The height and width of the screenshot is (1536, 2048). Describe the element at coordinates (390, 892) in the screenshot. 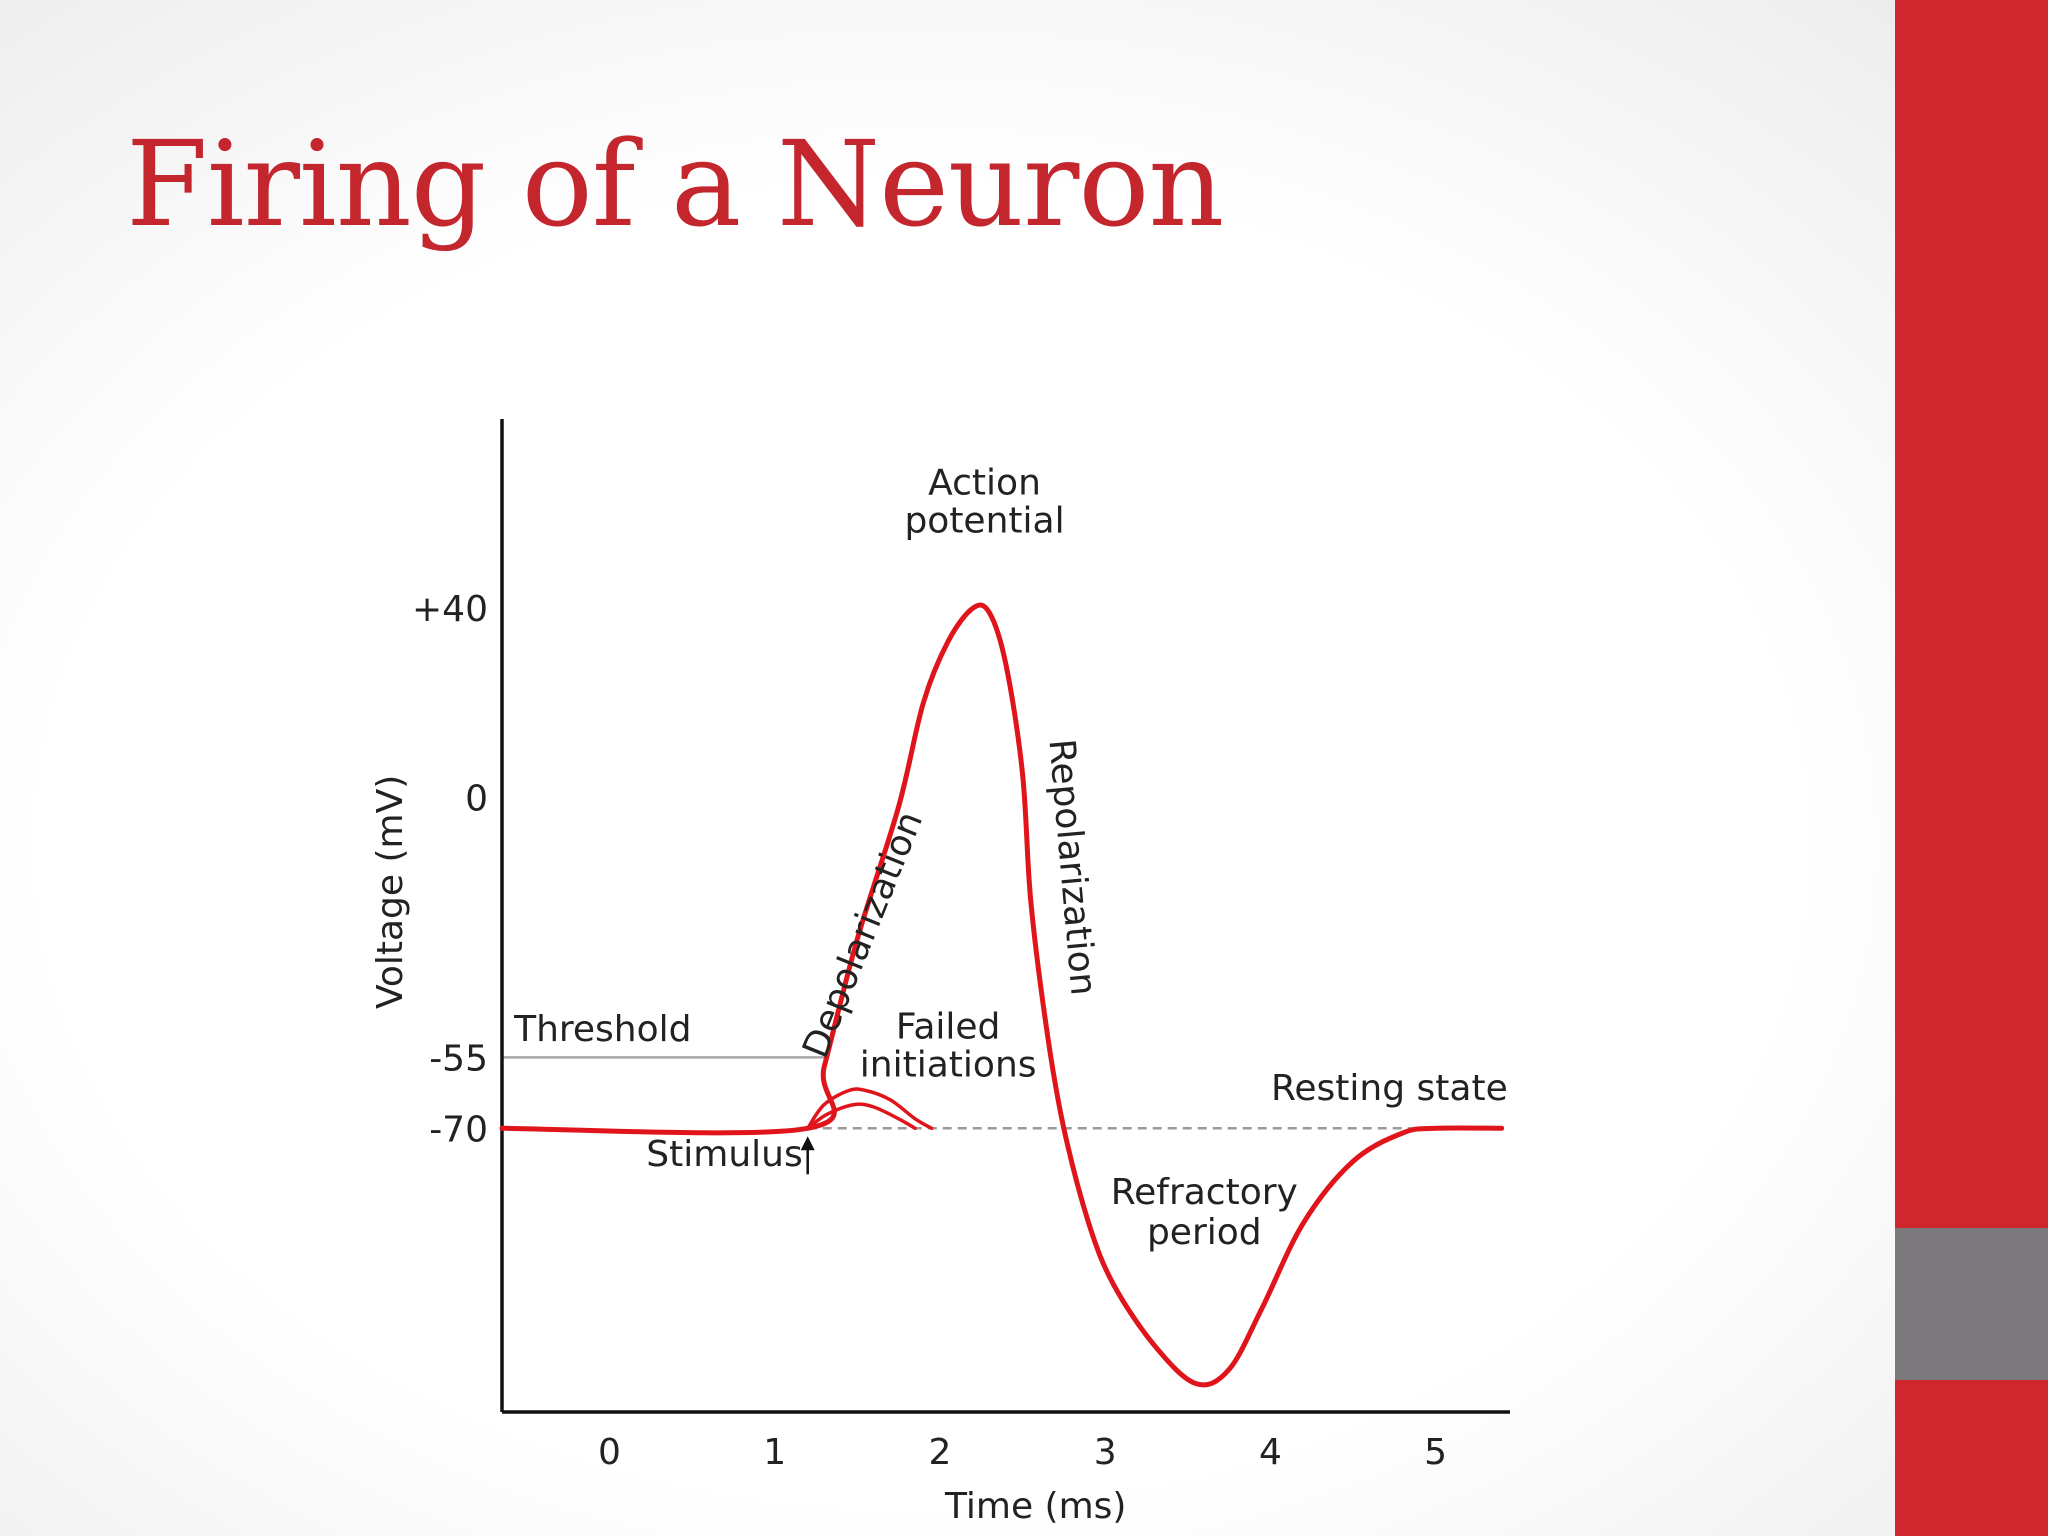

I see `y-axis-label: Voltage (mV)` at that location.